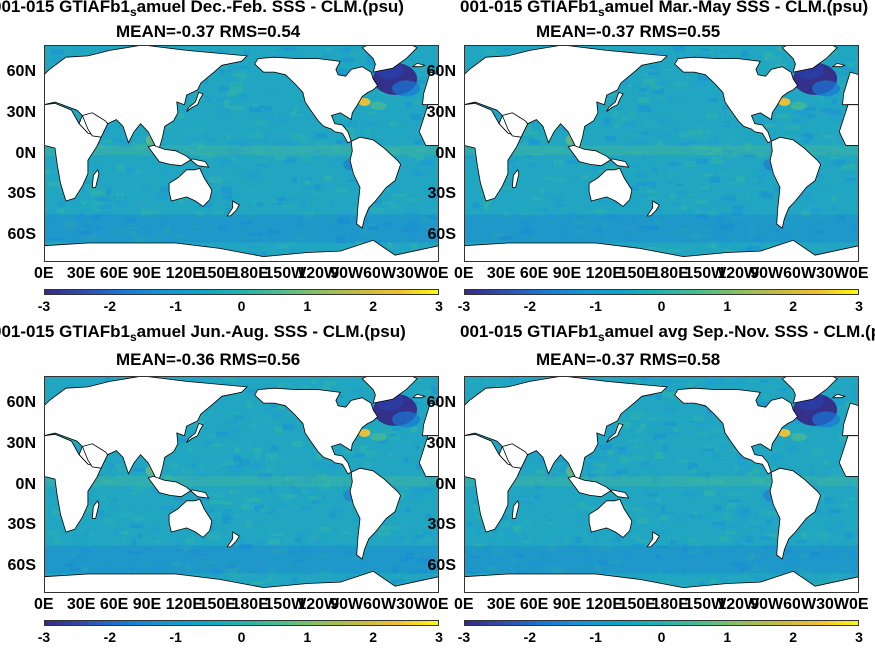 This screenshot has height=656, width=875. I want to click on lon-tick-label: 60E, so click(114, 273).